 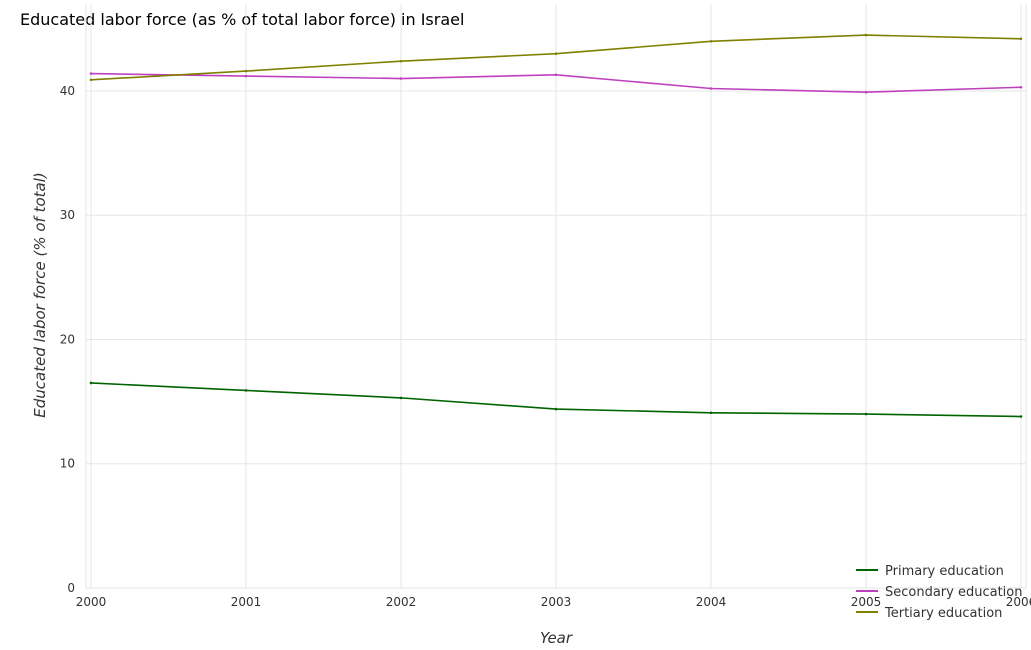 I want to click on y-axis-label: Educated labor force (% of total), so click(x=40, y=294).